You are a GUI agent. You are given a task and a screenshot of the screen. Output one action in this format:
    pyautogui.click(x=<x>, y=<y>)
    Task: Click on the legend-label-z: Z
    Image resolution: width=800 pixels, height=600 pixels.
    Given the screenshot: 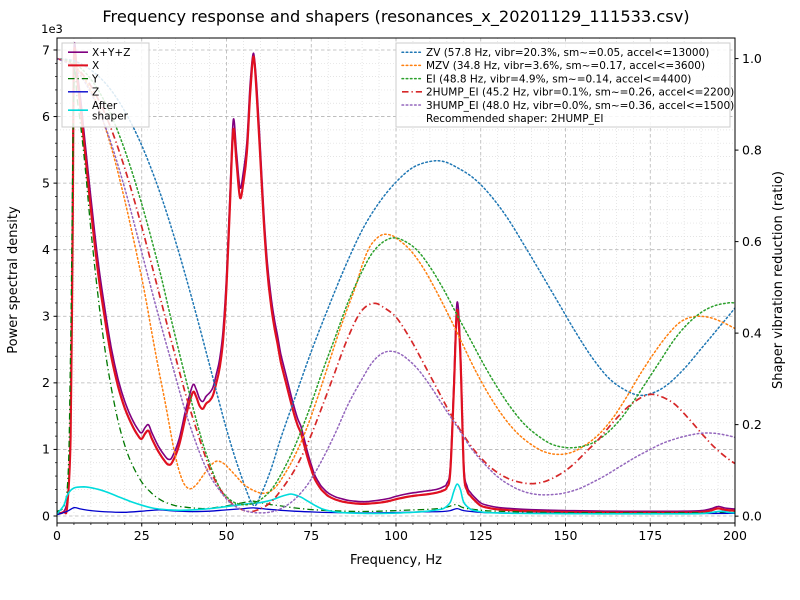 What is the action you would take?
    pyautogui.click(x=95, y=93)
    